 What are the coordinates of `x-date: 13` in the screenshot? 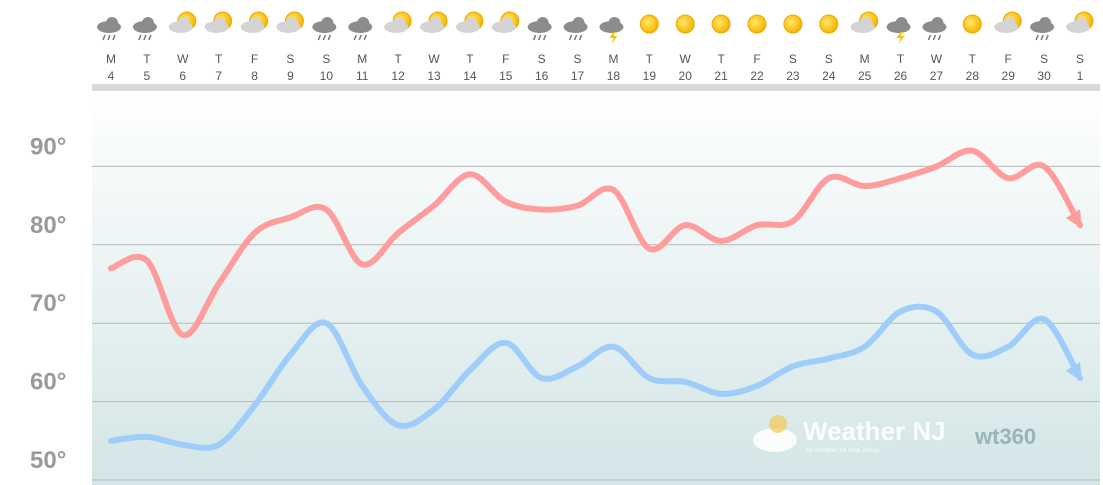 It's located at (434, 76).